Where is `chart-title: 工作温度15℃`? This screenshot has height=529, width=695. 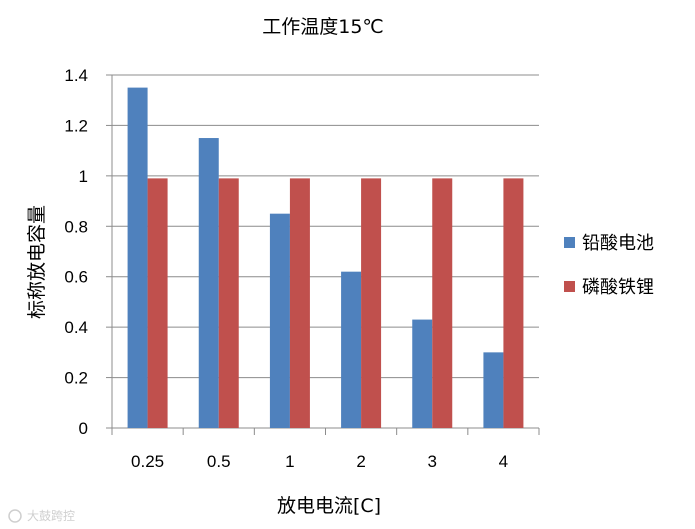
chart-title: 工作温度15℃ is located at coordinates (323, 27).